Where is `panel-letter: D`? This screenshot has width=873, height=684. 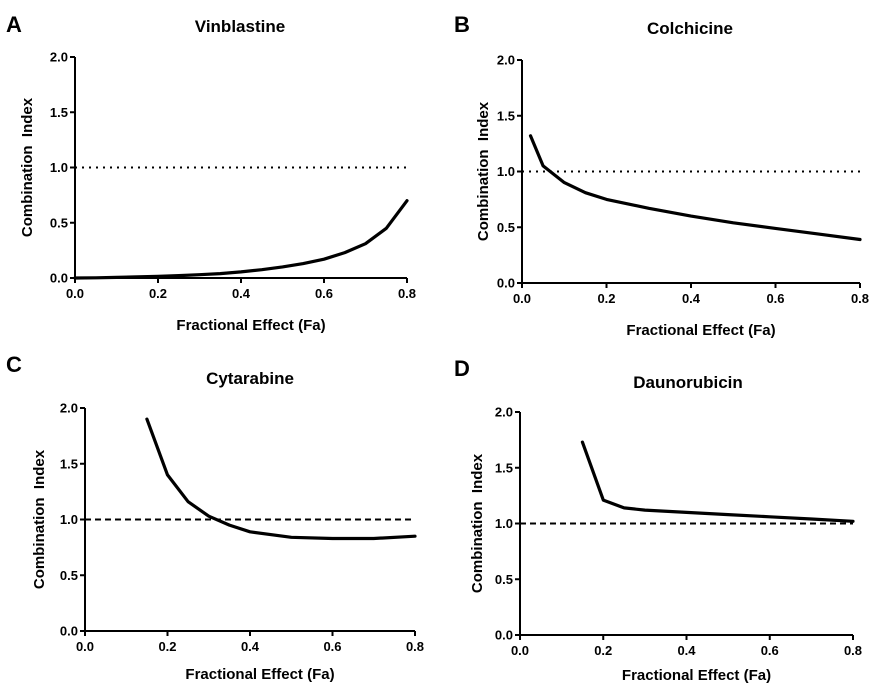
panel-letter: D is located at coordinates (462, 368).